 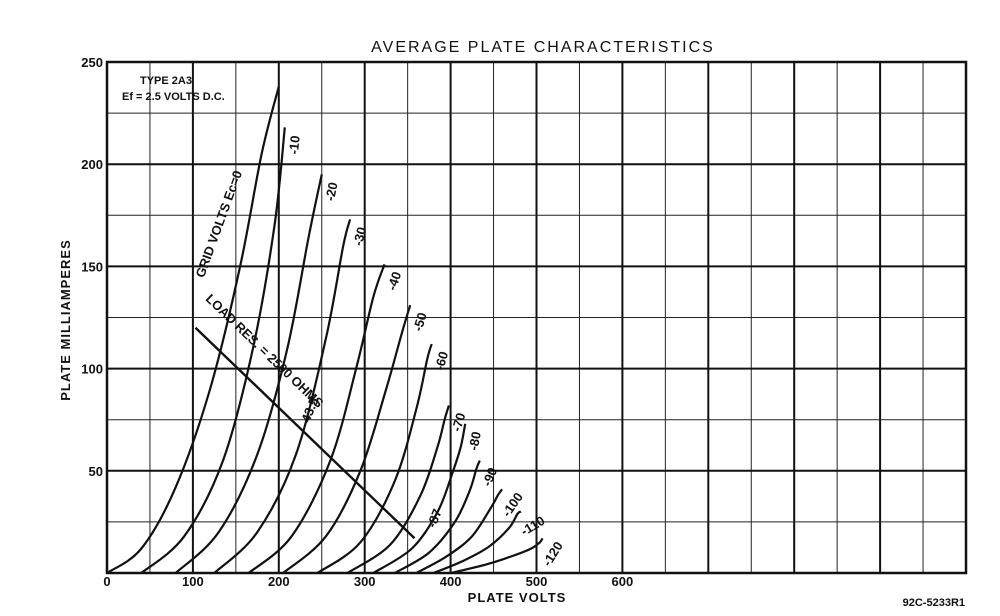 I want to click on curve-label-extra: -87, so click(x=434, y=518).